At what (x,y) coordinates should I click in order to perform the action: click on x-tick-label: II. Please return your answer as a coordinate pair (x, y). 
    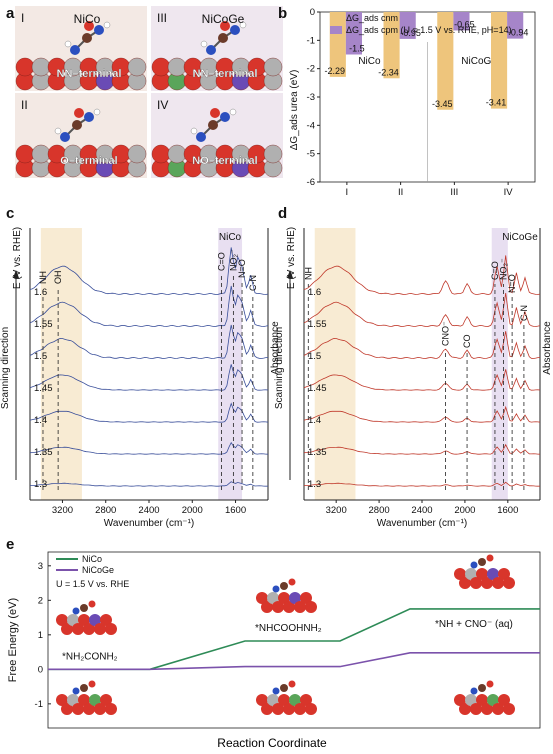
    Looking at the image, I should click on (400, 192).